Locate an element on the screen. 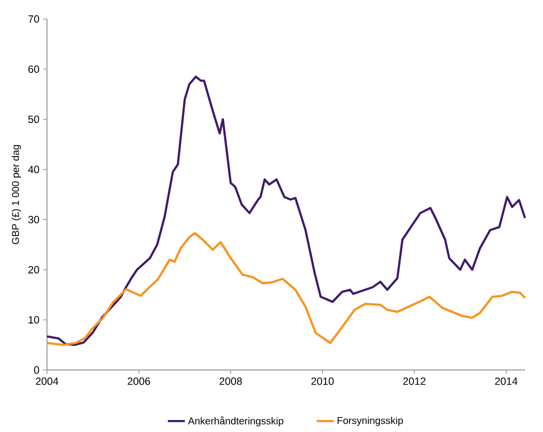  y-tick-label: 50 is located at coordinates (34, 119).